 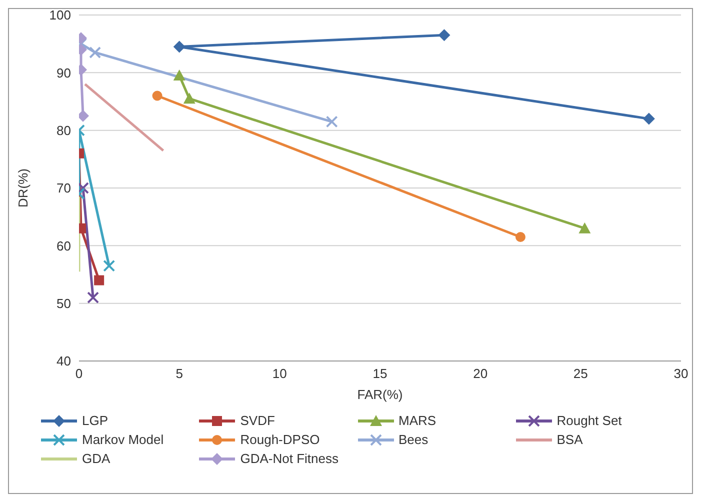 What do you see at coordinates (63, 130) in the screenshot?
I see `y-tick-label: 80` at bounding box center [63, 130].